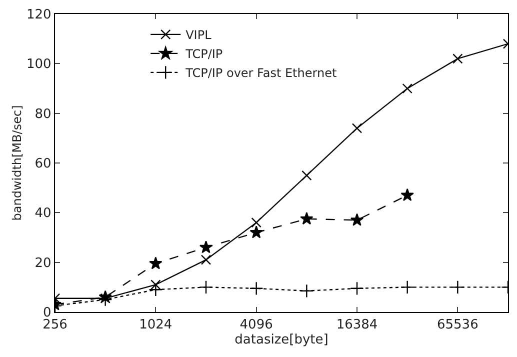 The image size is (517, 357). I want to click on legend-label: TCP/IP over Fast Ethernet, so click(260, 73).